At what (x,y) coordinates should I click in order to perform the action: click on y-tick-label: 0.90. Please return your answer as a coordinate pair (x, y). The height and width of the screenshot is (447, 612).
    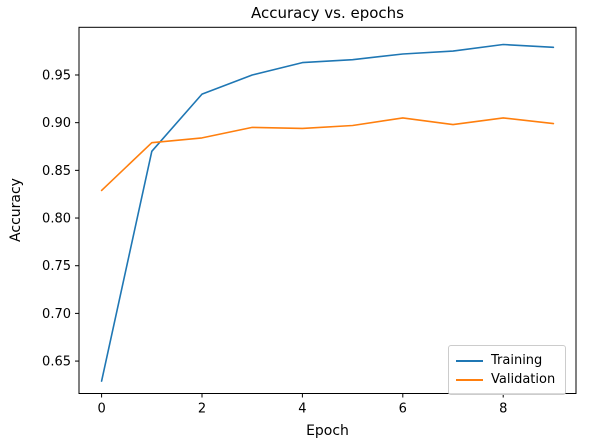
    Looking at the image, I should click on (56, 123).